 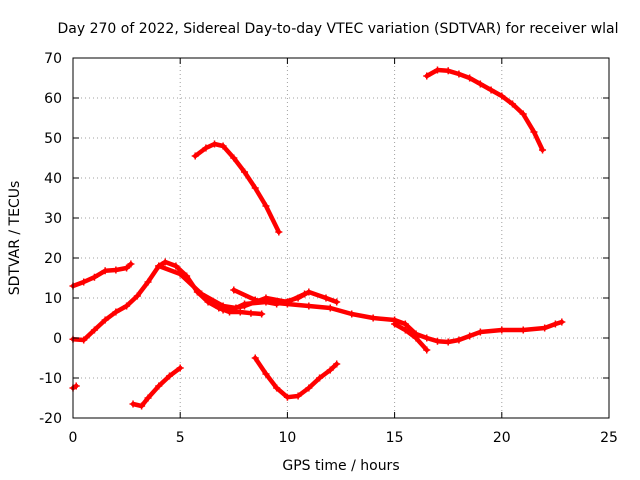 I want to click on y-tick-label: 20, so click(x=53, y=259).